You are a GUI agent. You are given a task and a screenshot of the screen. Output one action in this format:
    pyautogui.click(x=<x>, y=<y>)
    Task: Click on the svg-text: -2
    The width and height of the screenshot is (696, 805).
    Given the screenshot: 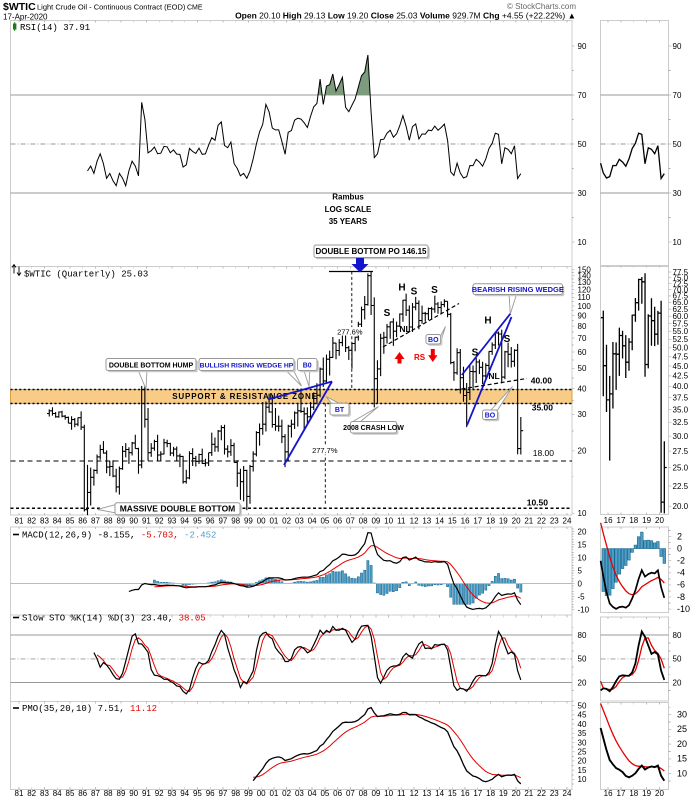 What is the action you would take?
    pyautogui.click(x=681, y=561)
    